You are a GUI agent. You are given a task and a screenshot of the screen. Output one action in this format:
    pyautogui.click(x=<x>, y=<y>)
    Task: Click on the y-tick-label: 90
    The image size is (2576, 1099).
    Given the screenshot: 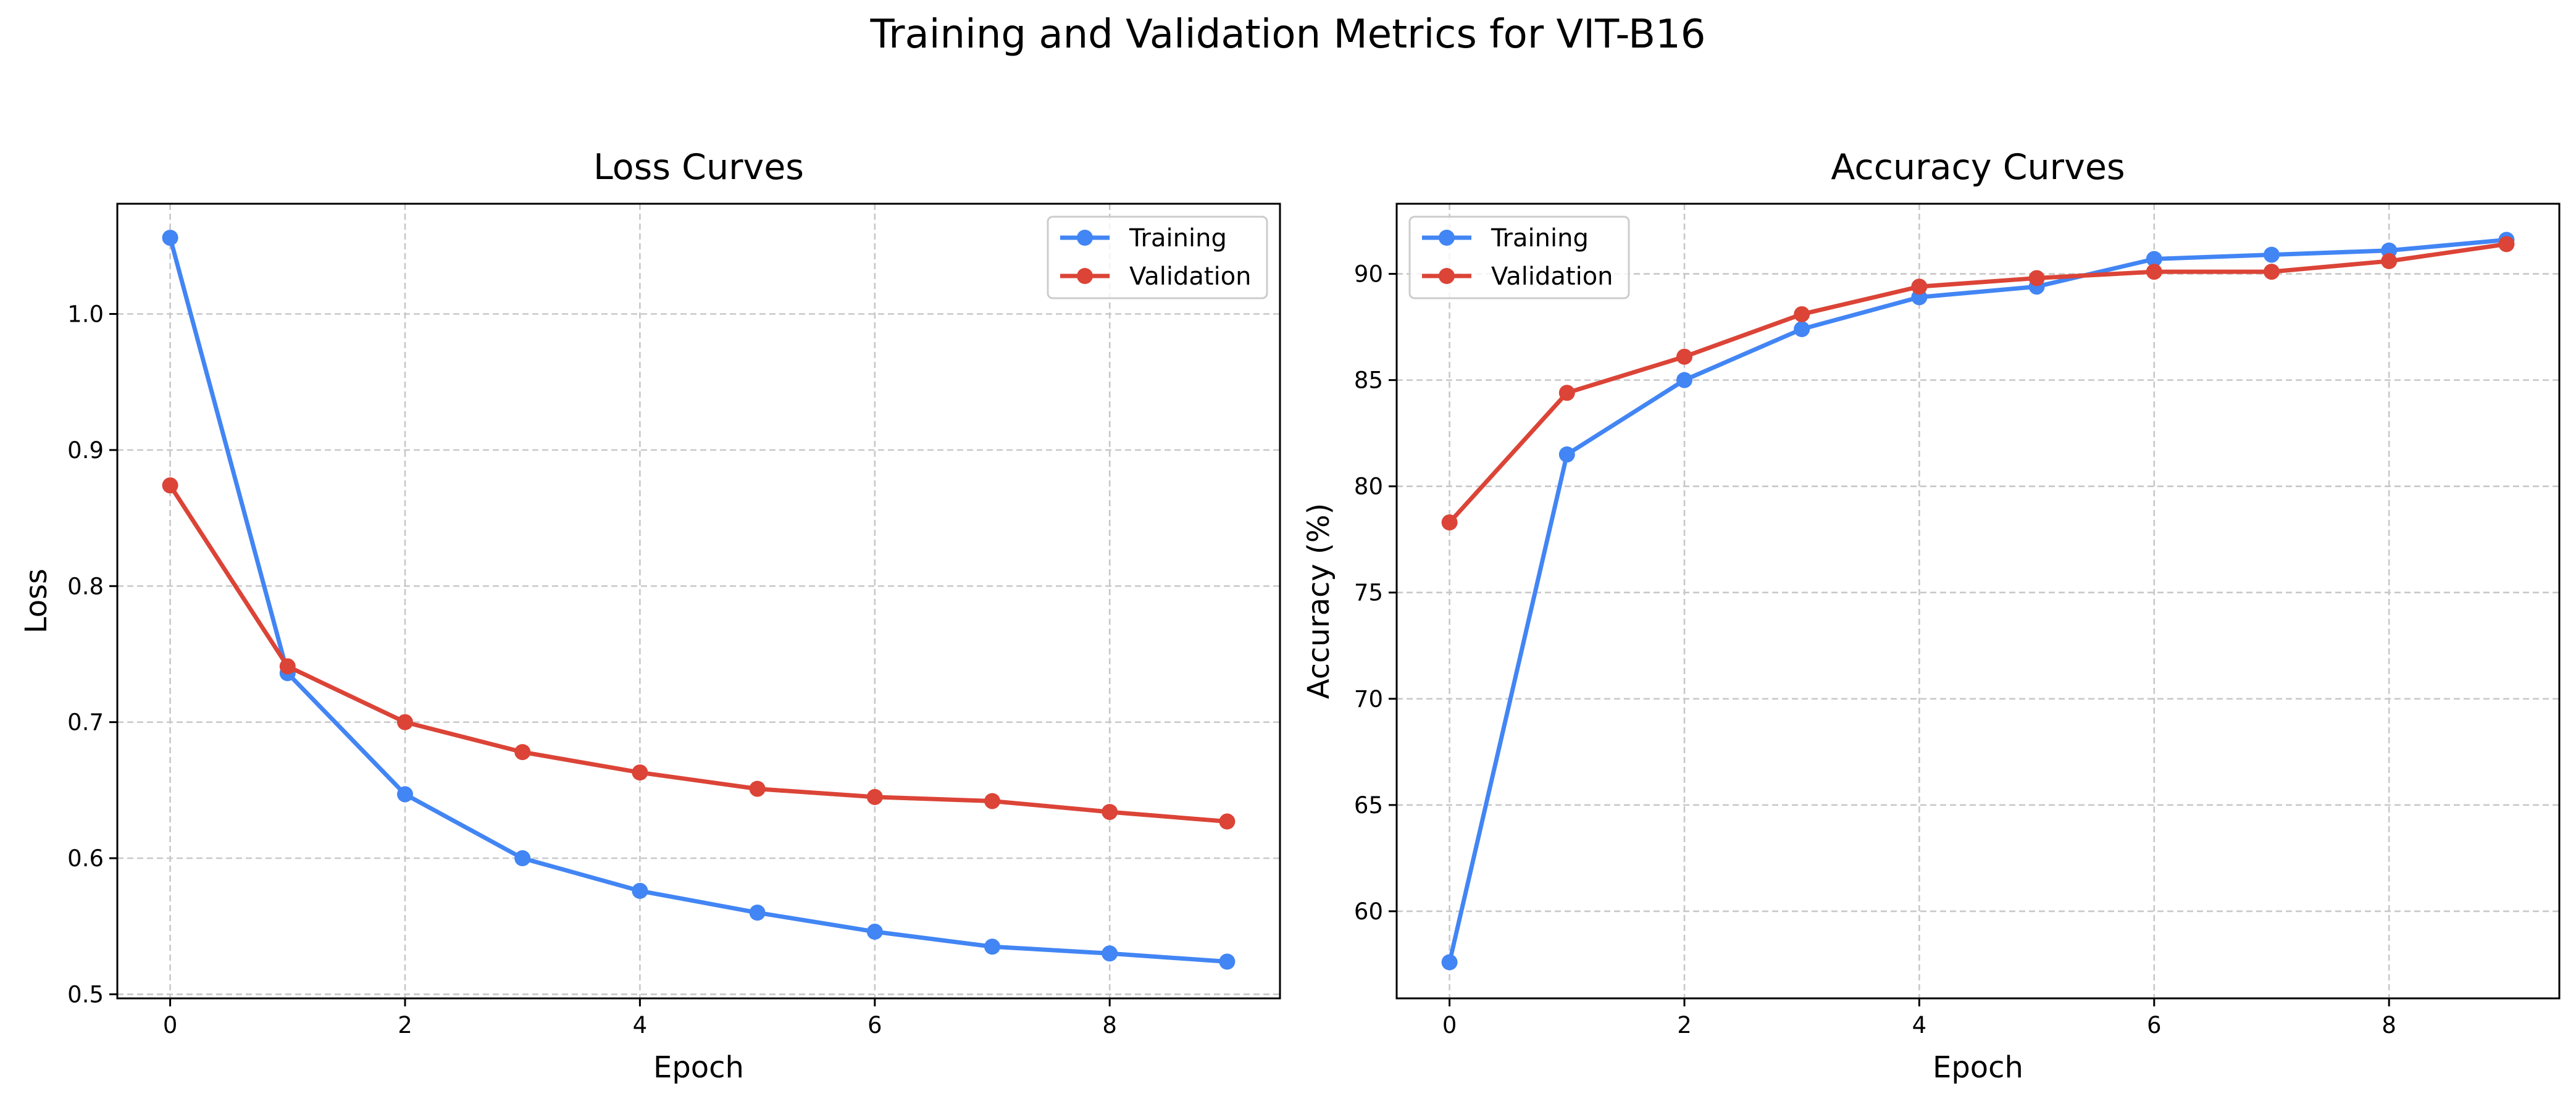 What is the action you would take?
    pyautogui.click(x=1368, y=274)
    